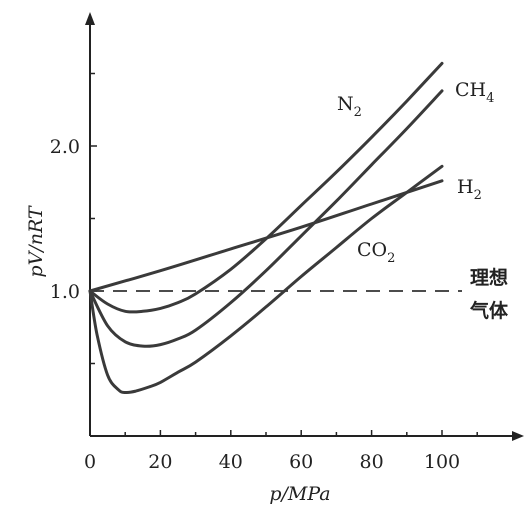 The image size is (526, 505). I want to click on x-tick-label: 40, so click(231, 462).